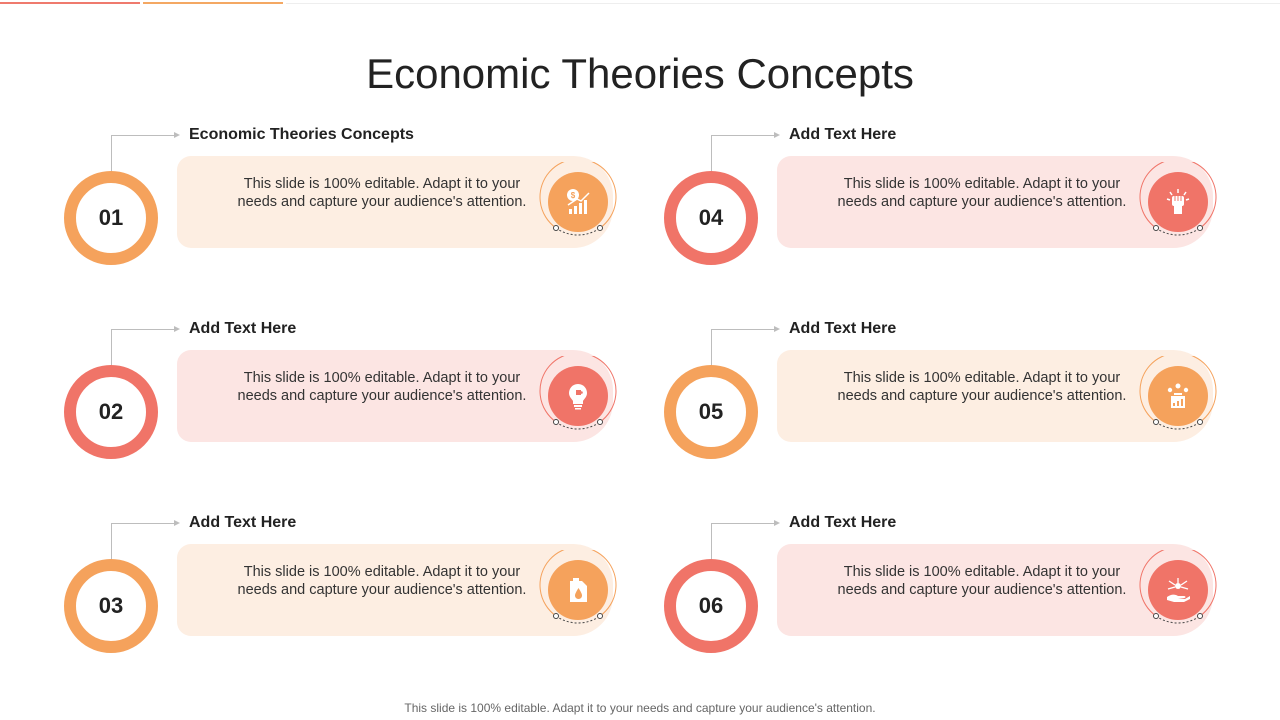 This screenshot has height=720, width=1280. I want to click on lightbulb-puzzle-icon, so click(578, 396).